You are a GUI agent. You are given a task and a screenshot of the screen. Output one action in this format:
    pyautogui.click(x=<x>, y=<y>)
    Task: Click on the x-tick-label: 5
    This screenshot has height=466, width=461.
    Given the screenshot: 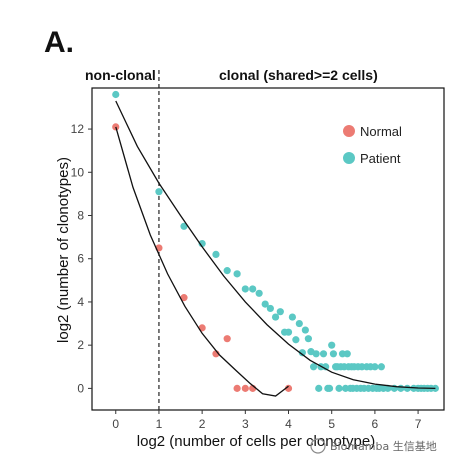 What is the action you would take?
    pyautogui.click(x=331, y=424)
    